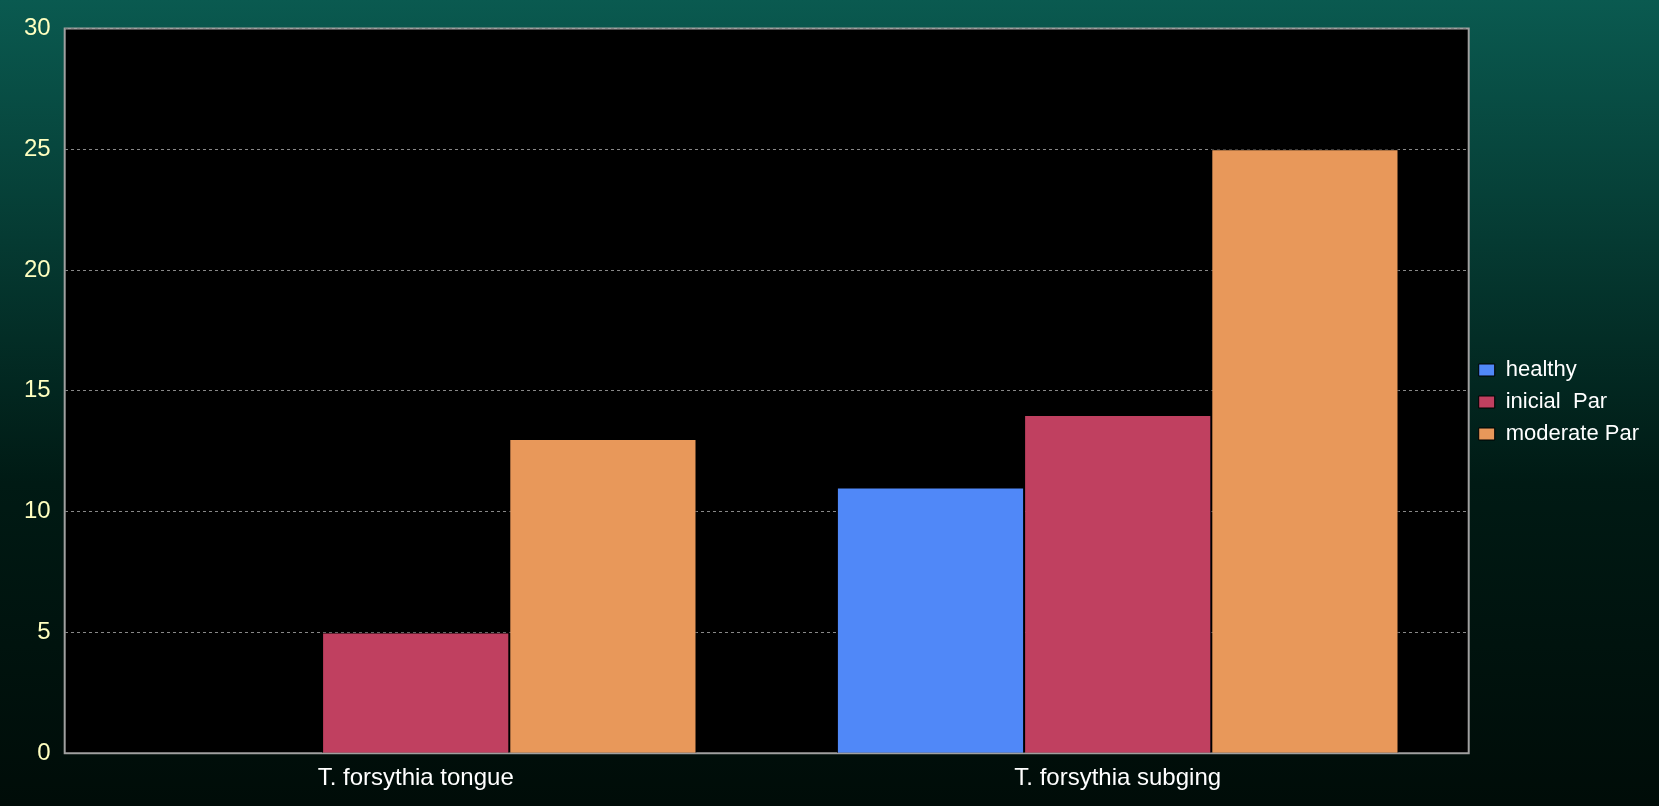  I want to click on y-tick-label: 15, so click(37, 389).